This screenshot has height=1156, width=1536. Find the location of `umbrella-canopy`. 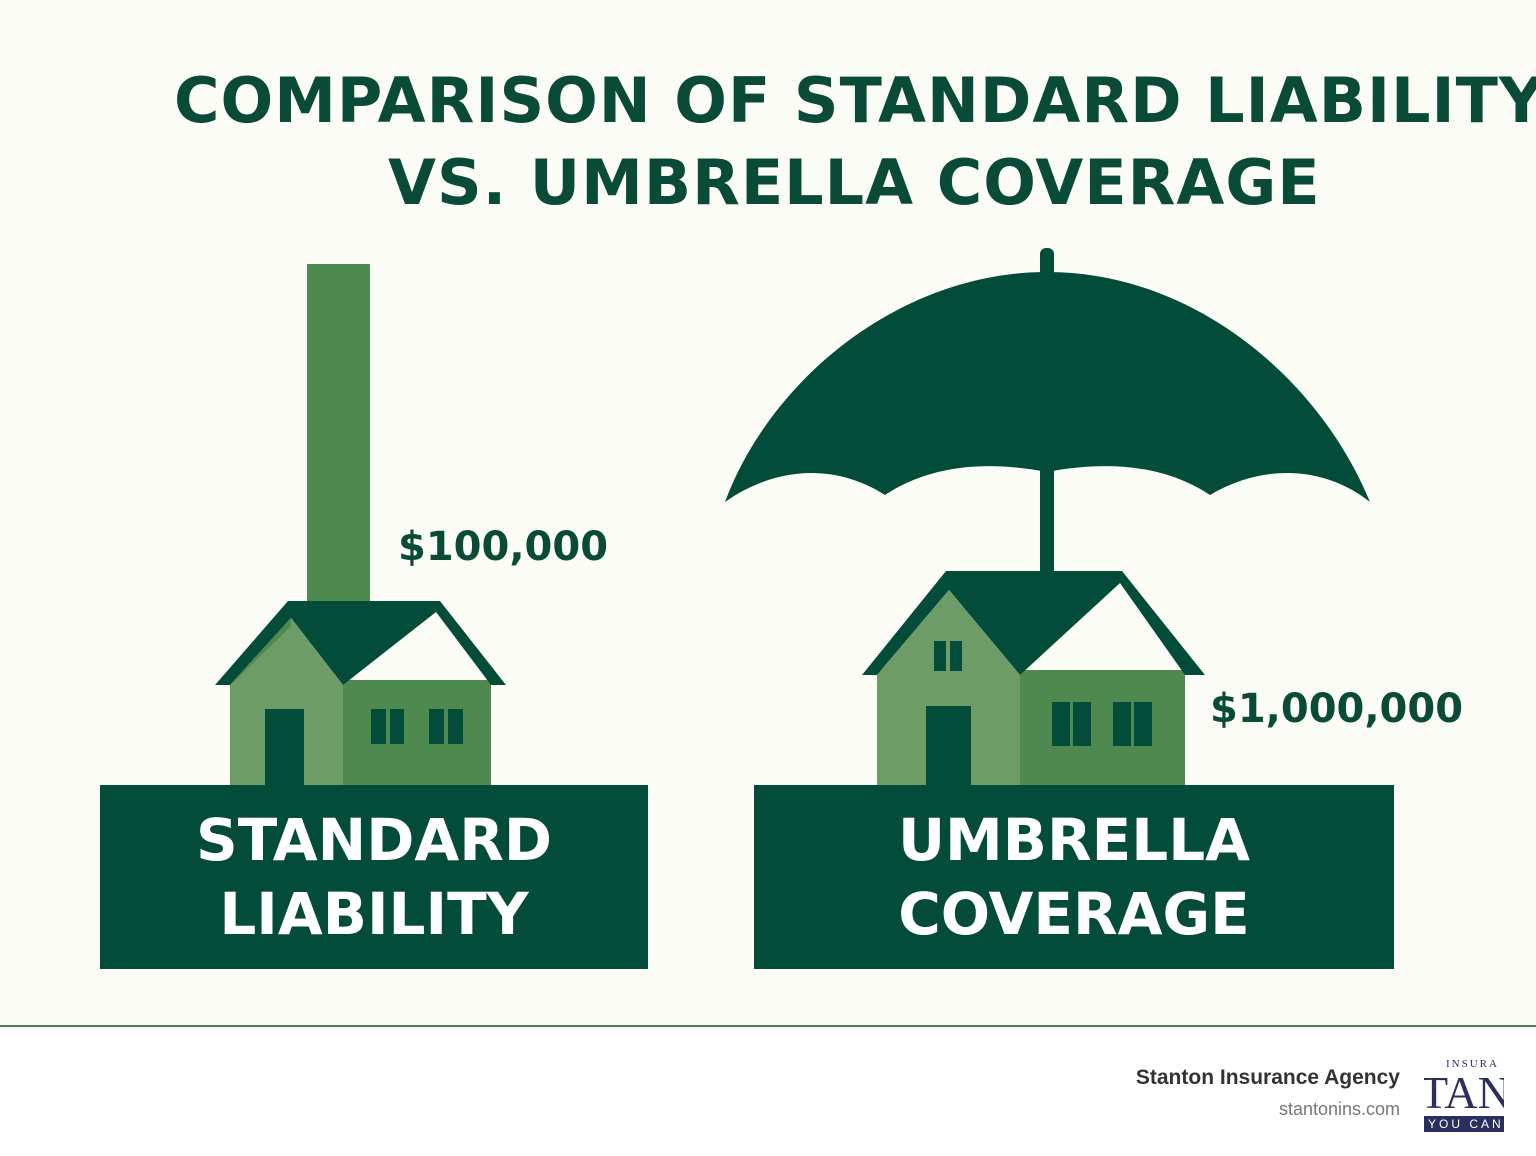

umbrella-canopy is located at coordinates (1047, 387).